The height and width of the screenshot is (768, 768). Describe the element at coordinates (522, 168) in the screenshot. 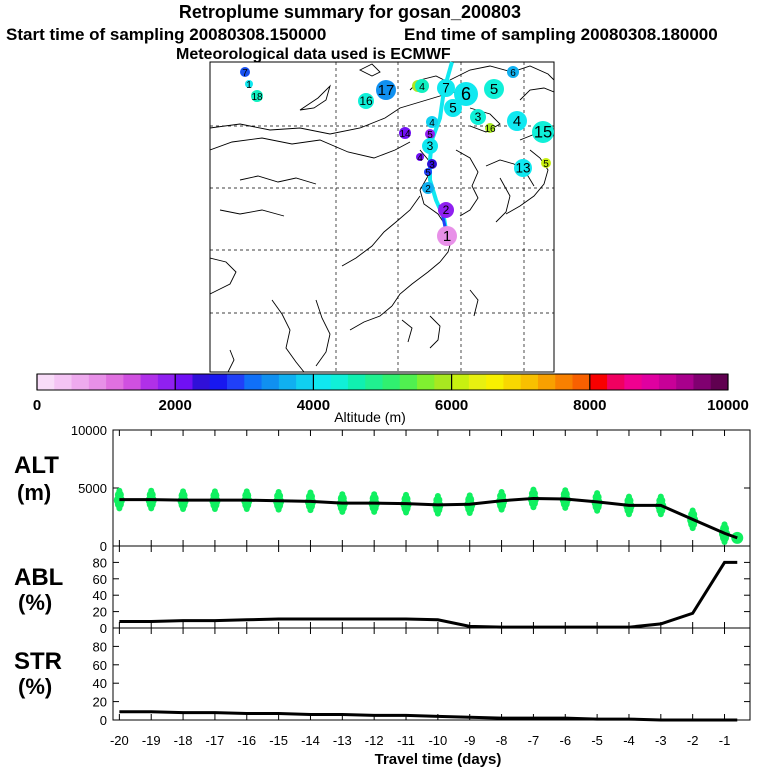

I see `trajectory-day-label: 13` at that location.